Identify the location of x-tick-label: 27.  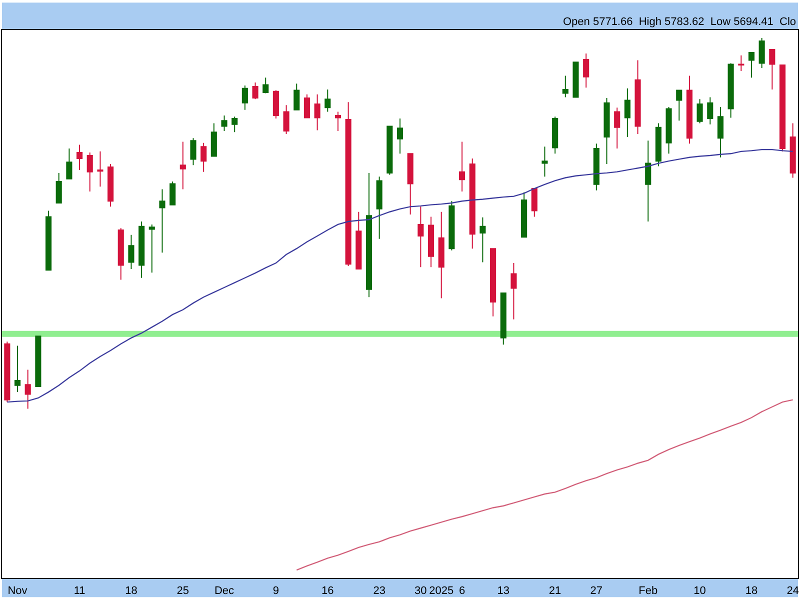
(596, 591).